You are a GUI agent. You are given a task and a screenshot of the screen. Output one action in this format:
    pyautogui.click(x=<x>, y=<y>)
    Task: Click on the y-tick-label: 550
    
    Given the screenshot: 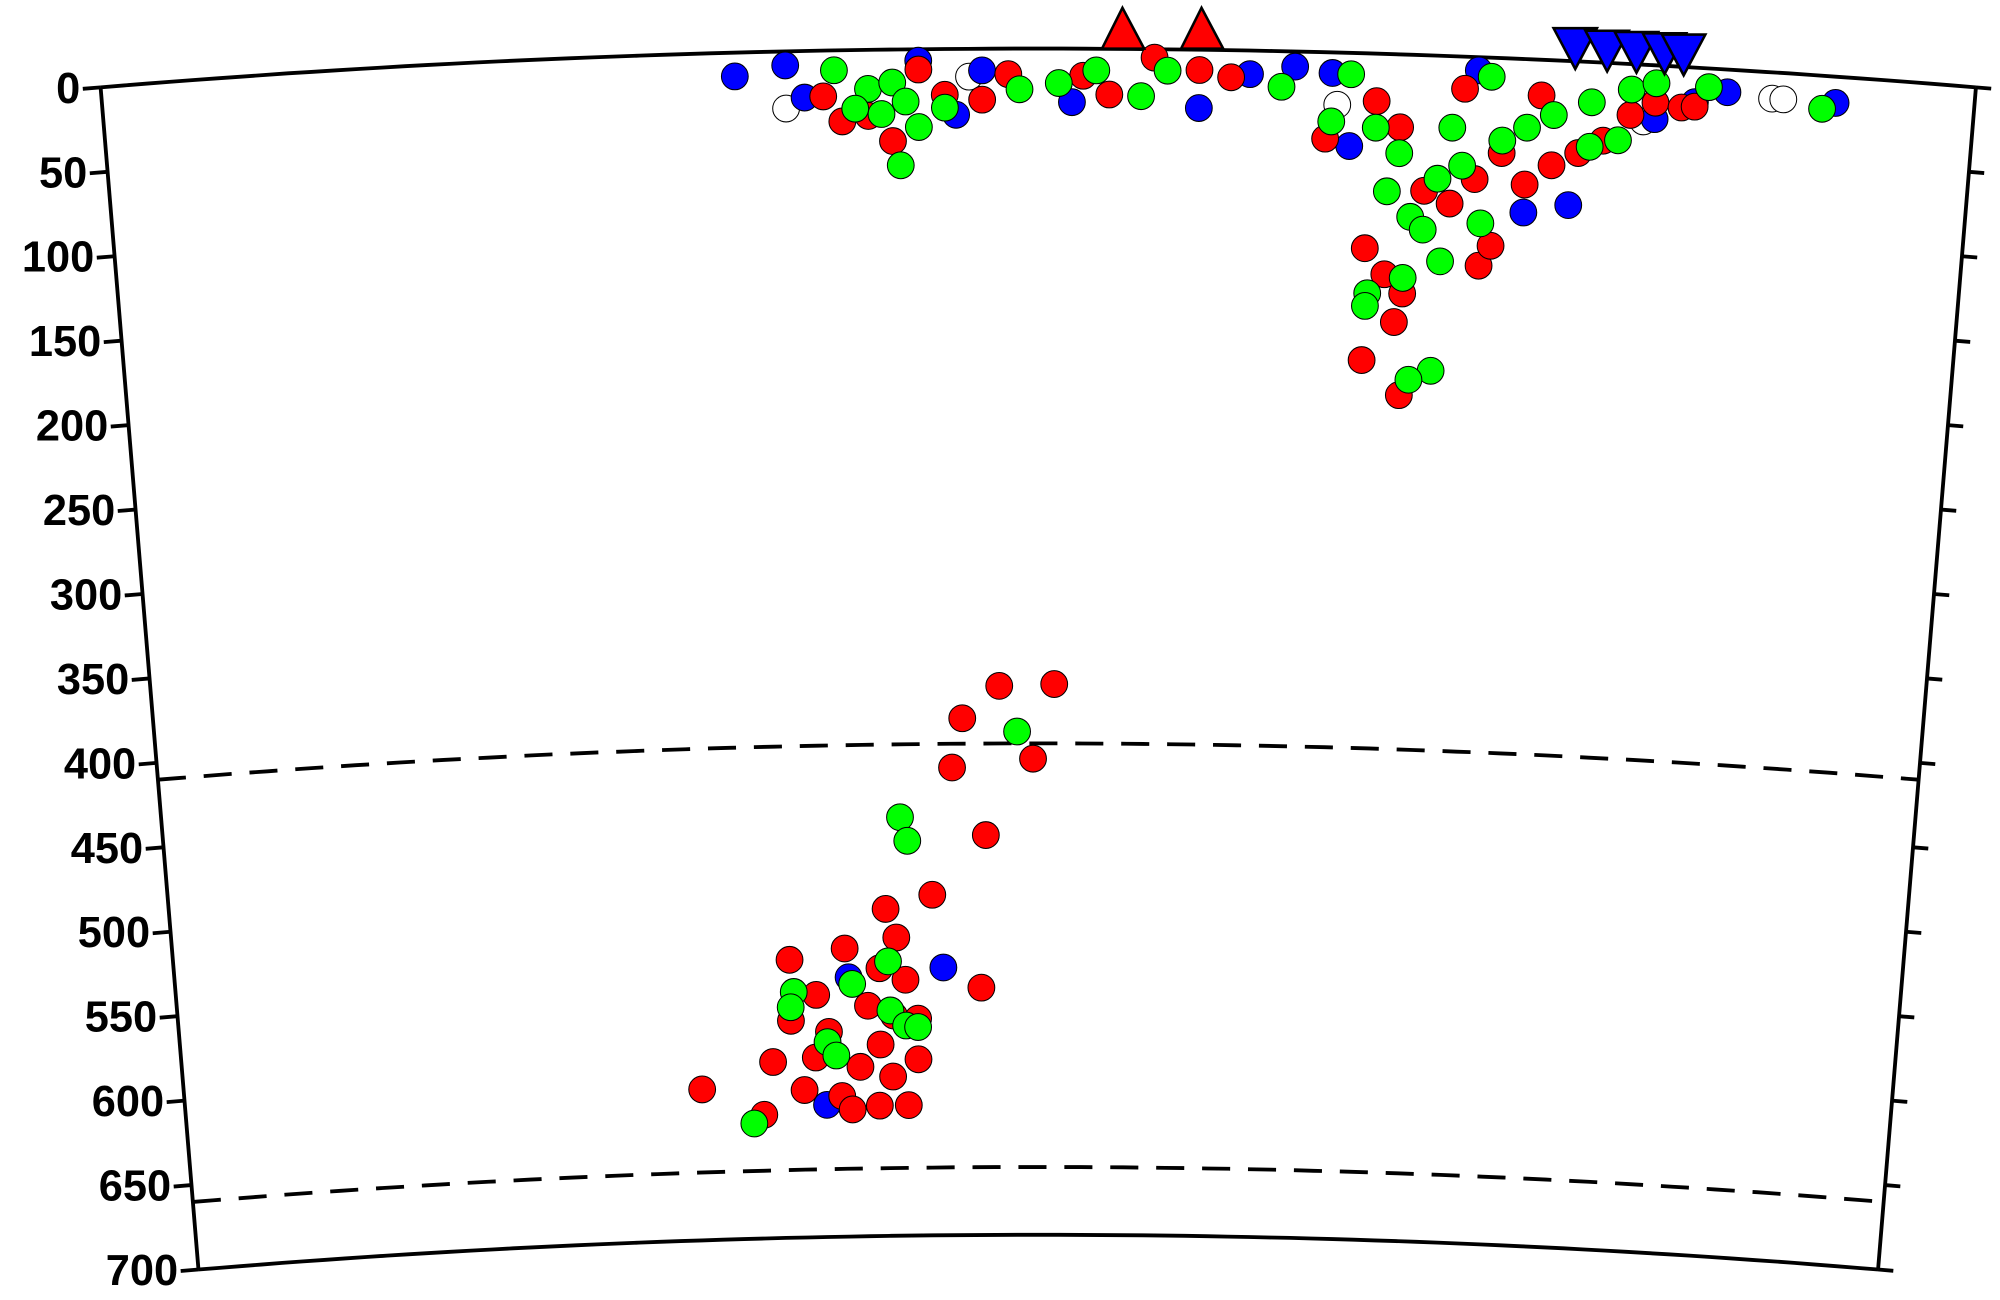 What is the action you would take?
    pyautogui.click(x=121, y=1018)
    